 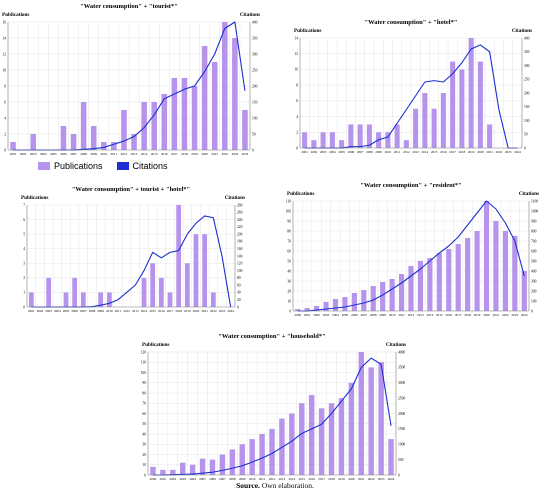 I want to click on y-tick-left: 90, so click(x=289, y=221).